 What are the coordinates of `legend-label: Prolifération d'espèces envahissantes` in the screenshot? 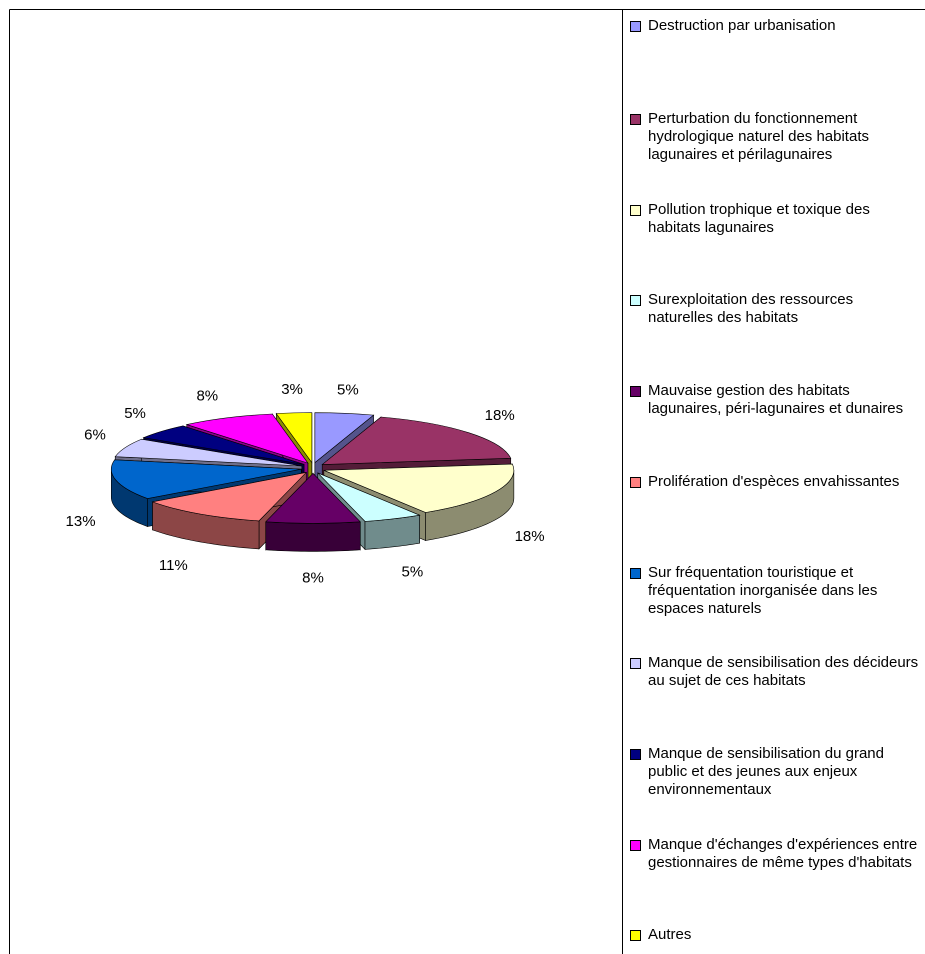 It's located at (774, 481).